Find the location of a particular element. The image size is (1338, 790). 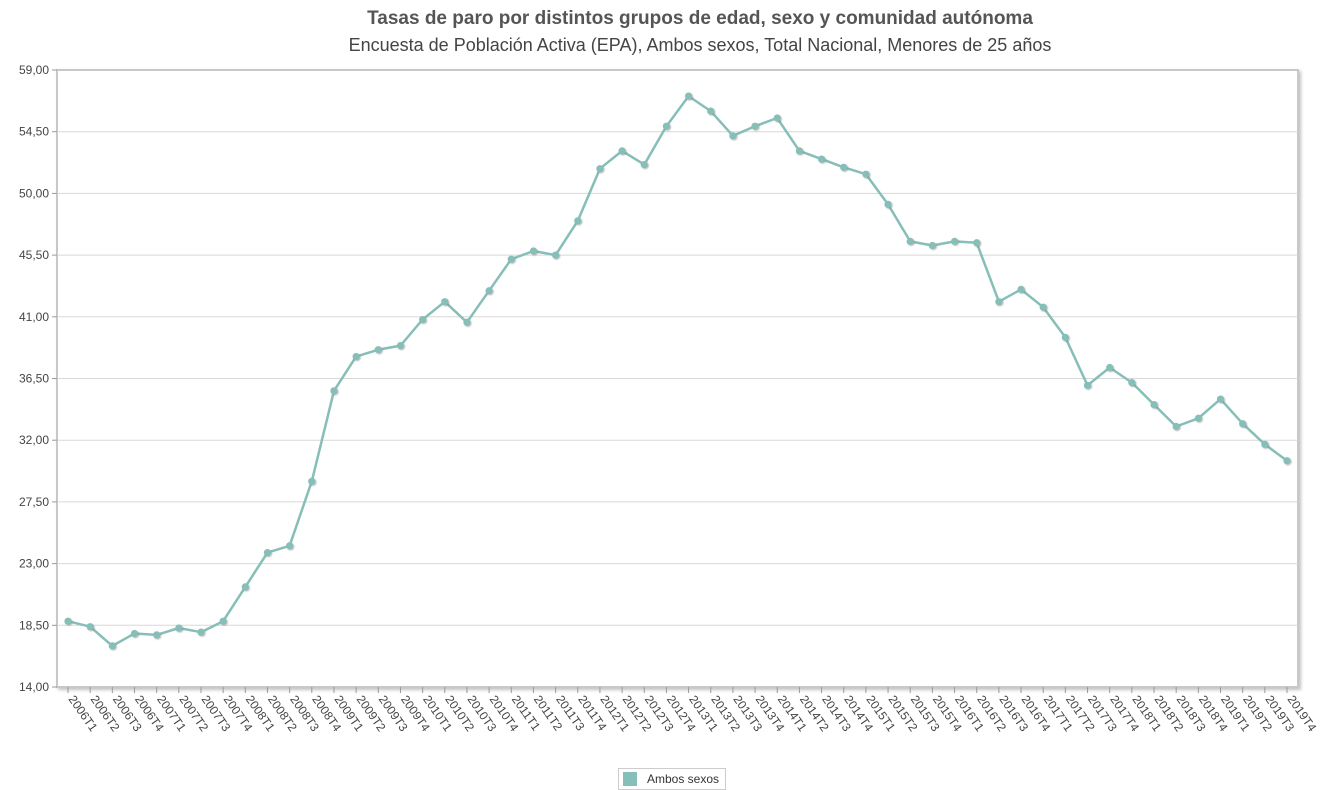

y-tick-label: 18,50 is located at coordinates (34, 625).